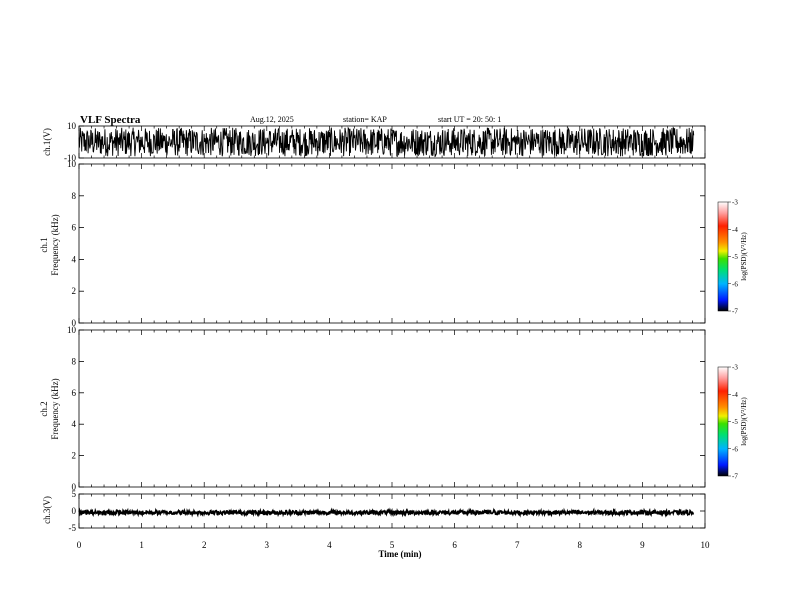 The width and height of the screenshot is (792, 612). What do you see at coordinates (44, 408) in the screenshot?
I see `ch2-spectrogram-ylabel-top: ch.2` at bounding box center [44, 408].